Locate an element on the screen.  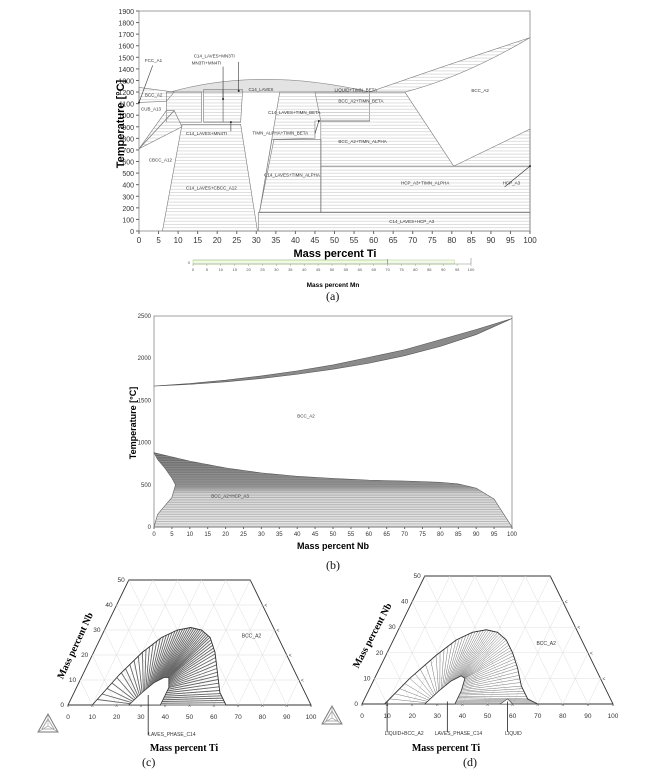
phase-label: C14_LAVES+HCP_A3 is located at coordinates (412, 221).